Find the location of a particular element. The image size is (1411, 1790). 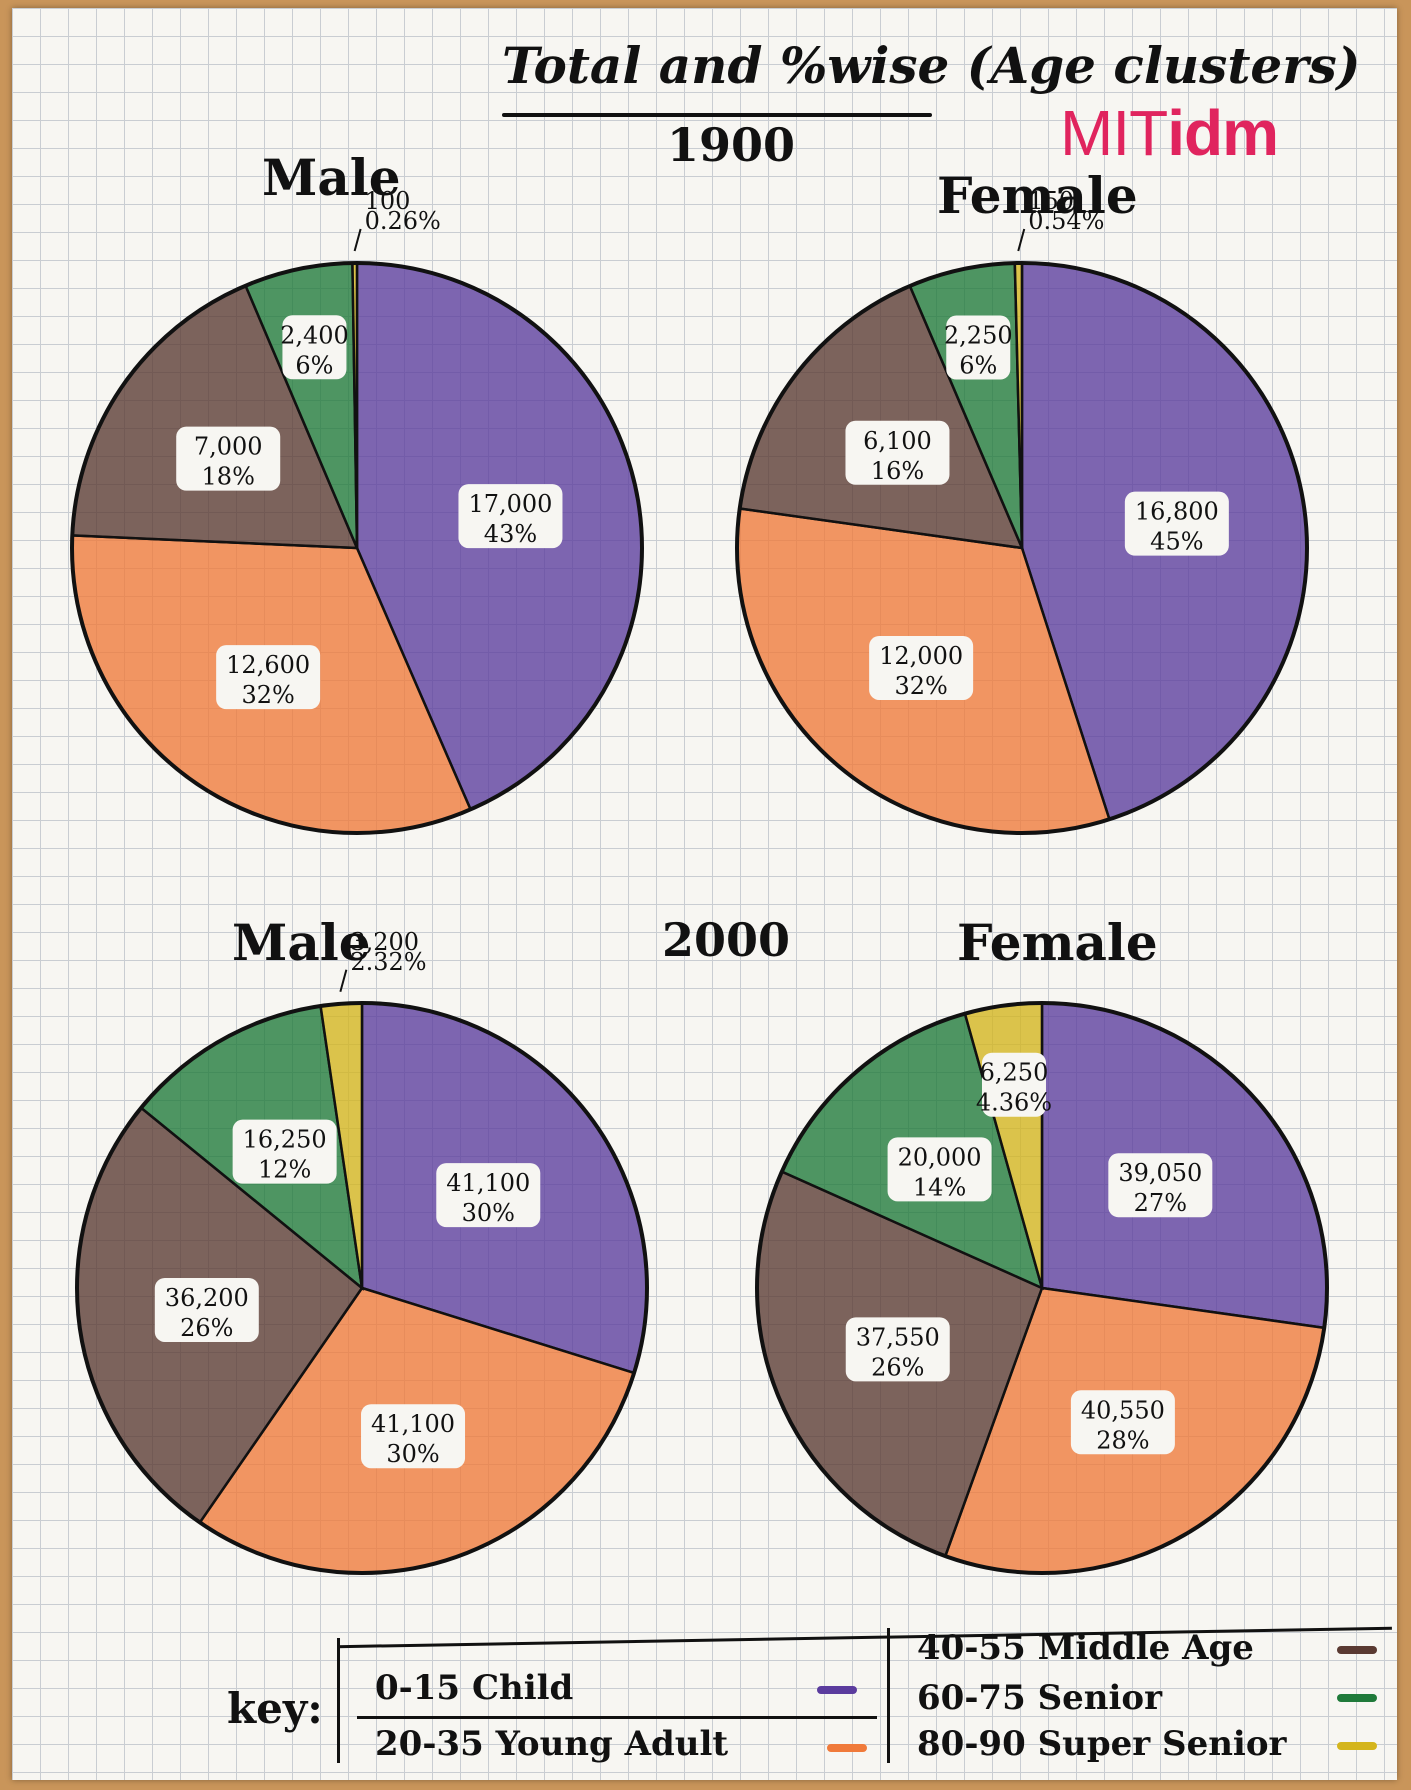

pie-value-label: 16,800 is located at coordinates (1177, 512).